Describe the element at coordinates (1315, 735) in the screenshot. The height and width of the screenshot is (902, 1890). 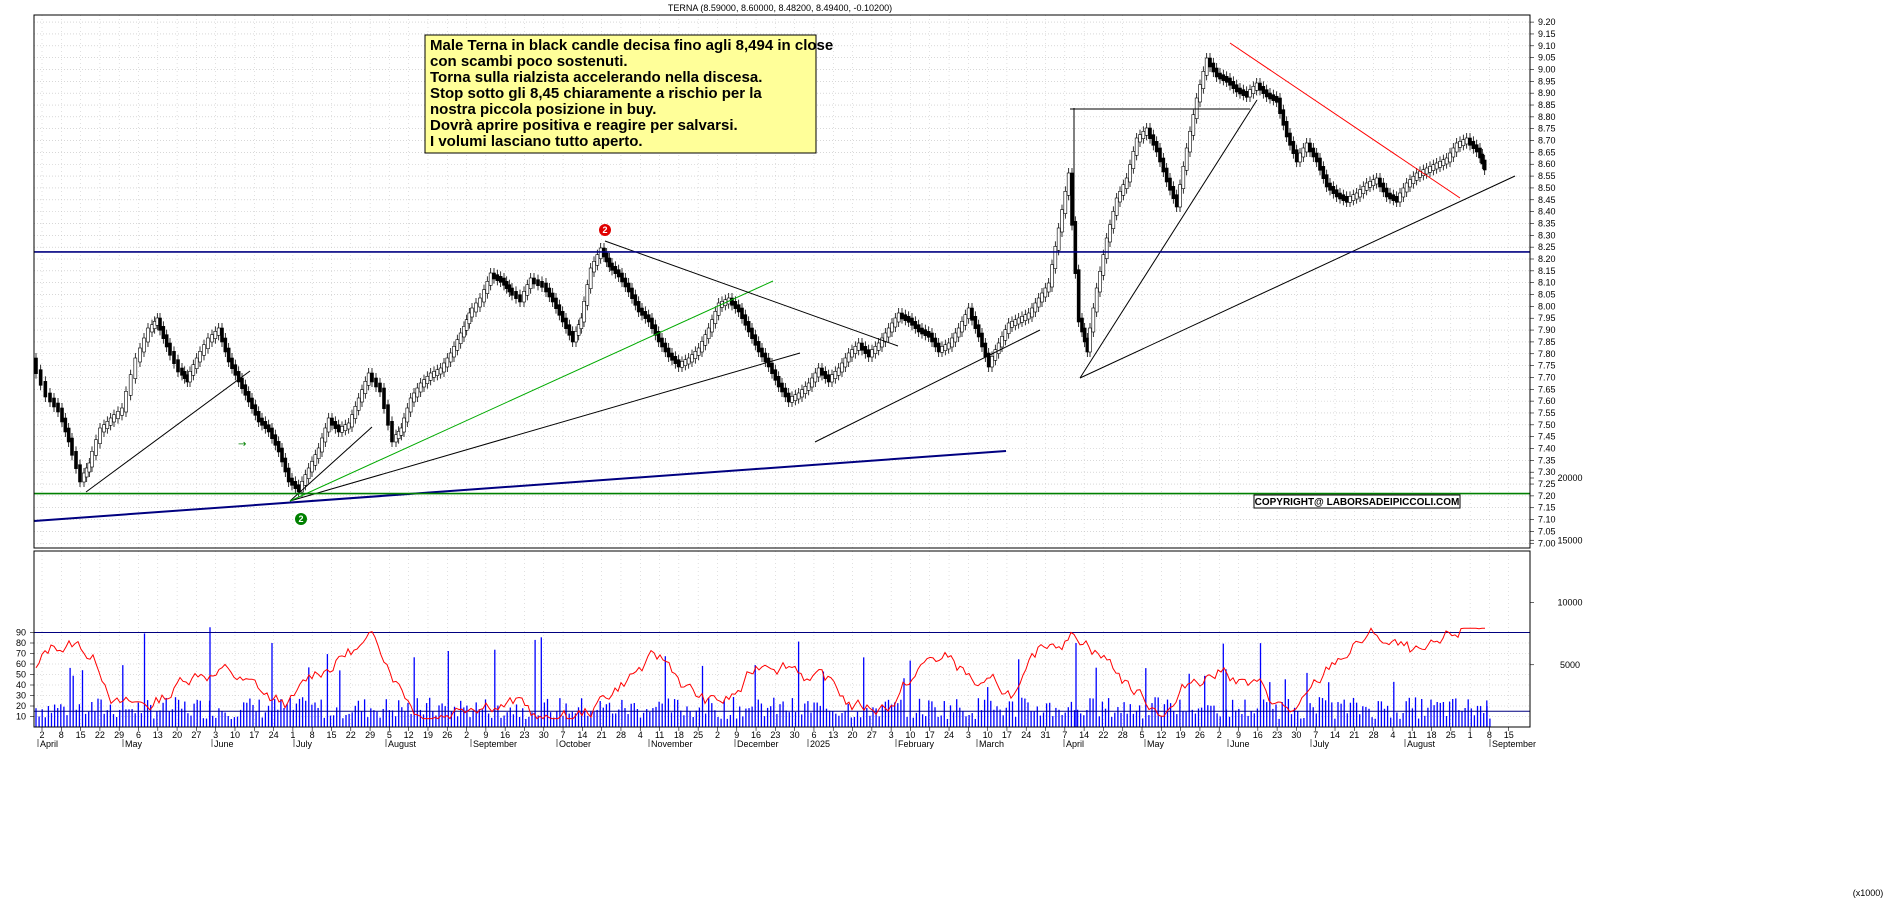
I see `date-tick-label: 7` at that location.